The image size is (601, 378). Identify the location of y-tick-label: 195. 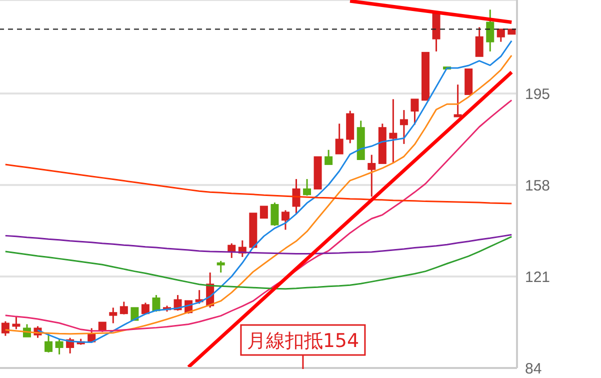
(537, 94).